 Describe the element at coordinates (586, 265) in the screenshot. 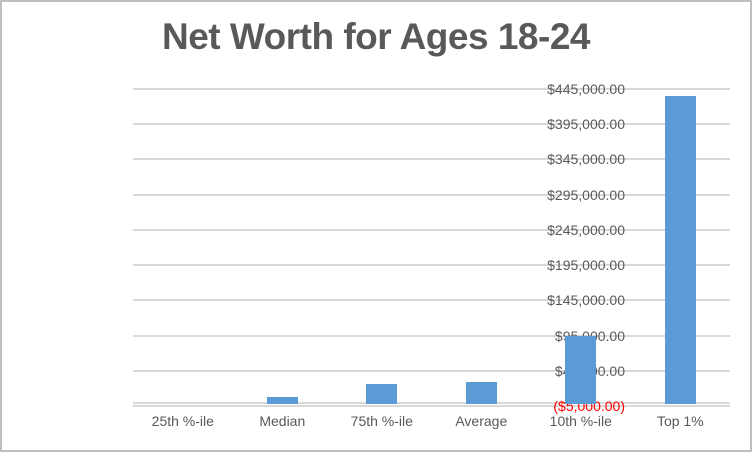

I see `value-axis-label-195000: $195,000.00` at that location.